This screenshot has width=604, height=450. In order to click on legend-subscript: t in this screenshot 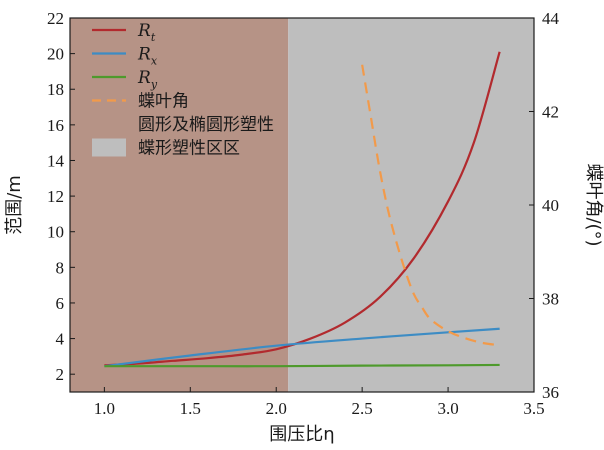, I will do `click(153, 37)`.